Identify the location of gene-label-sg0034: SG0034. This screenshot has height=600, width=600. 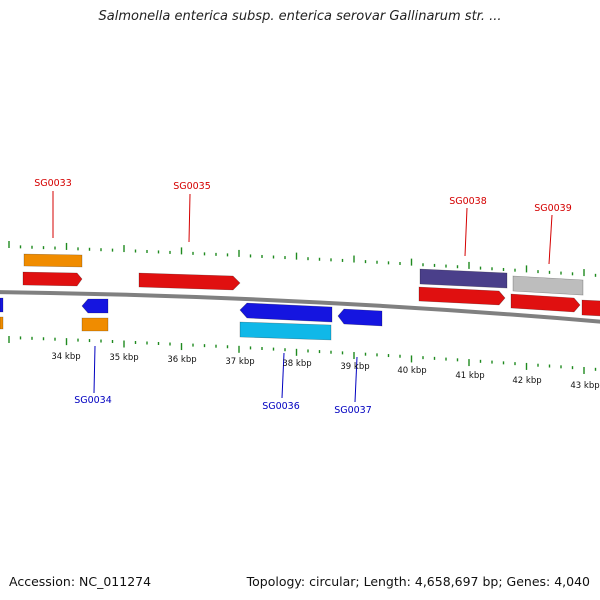
(93, 400).